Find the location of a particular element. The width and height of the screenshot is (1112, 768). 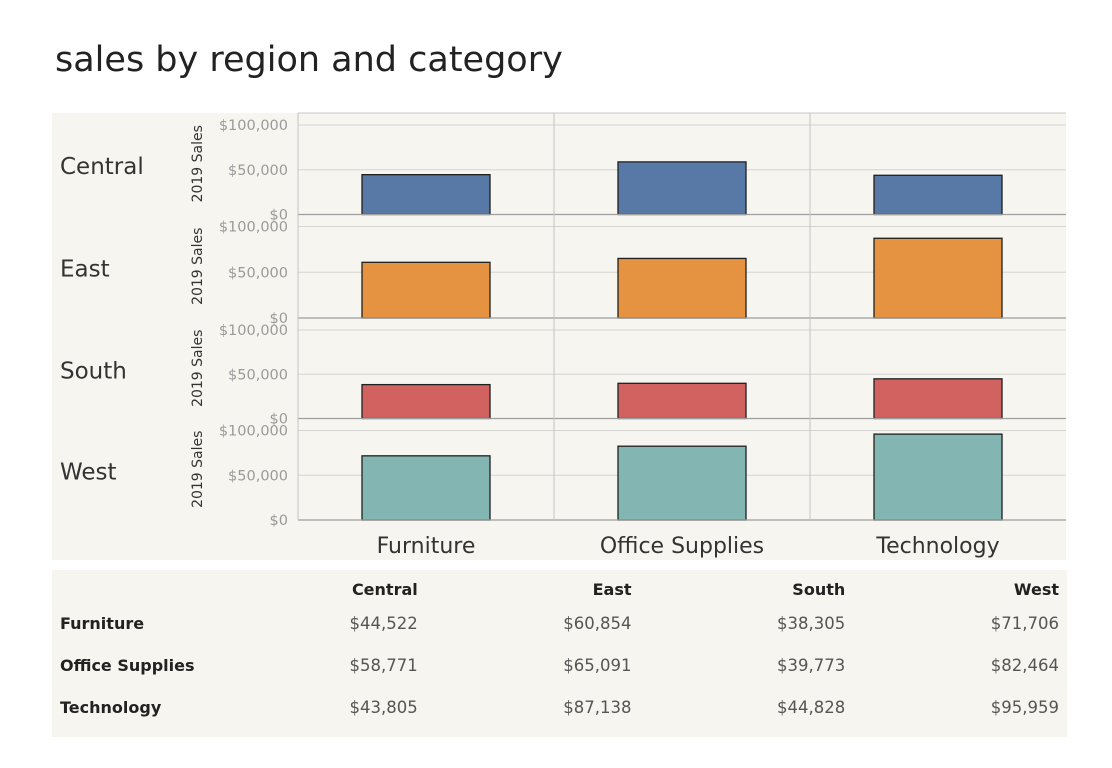

table-cell: $82,464 is located at coordinates (1024, 665).